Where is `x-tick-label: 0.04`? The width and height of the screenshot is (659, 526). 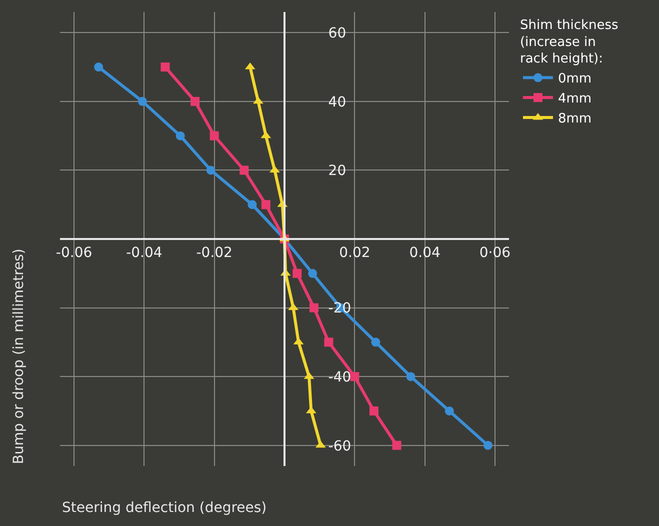
x-tick-label: 0.04 is located at coordinates (424, 252).